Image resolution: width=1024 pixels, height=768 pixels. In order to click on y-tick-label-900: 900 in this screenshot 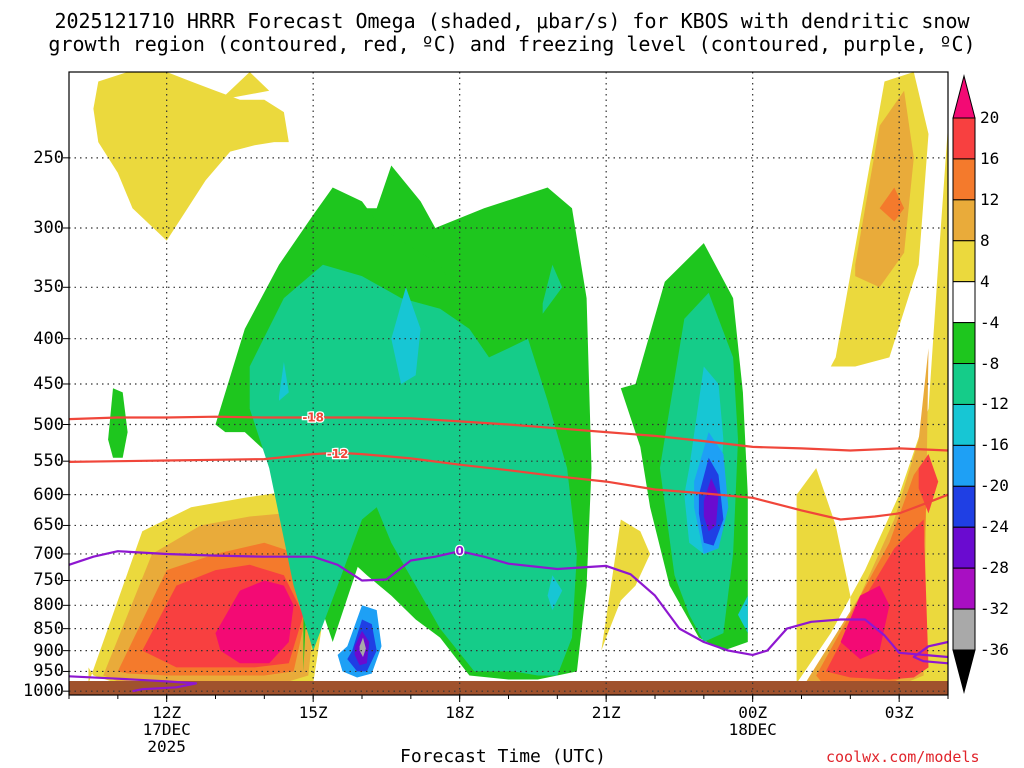, I will do `click(48, 650)`.